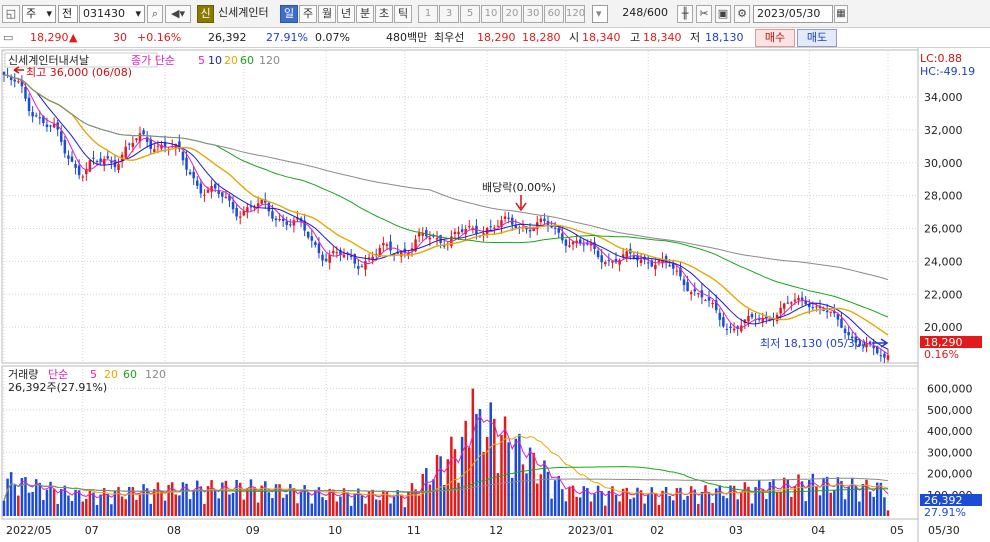 The width and height of the screenshot is (990, 542). Describe the element at coordinates (403, 14) in the screenshot. I see `tab-6: 틱` at that location.